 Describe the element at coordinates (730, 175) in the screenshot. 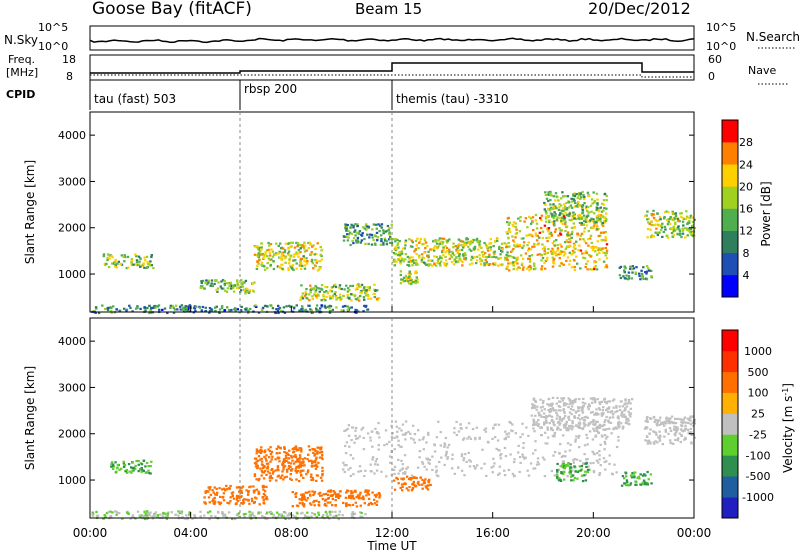

I see `colorbar-swatch` at that location.